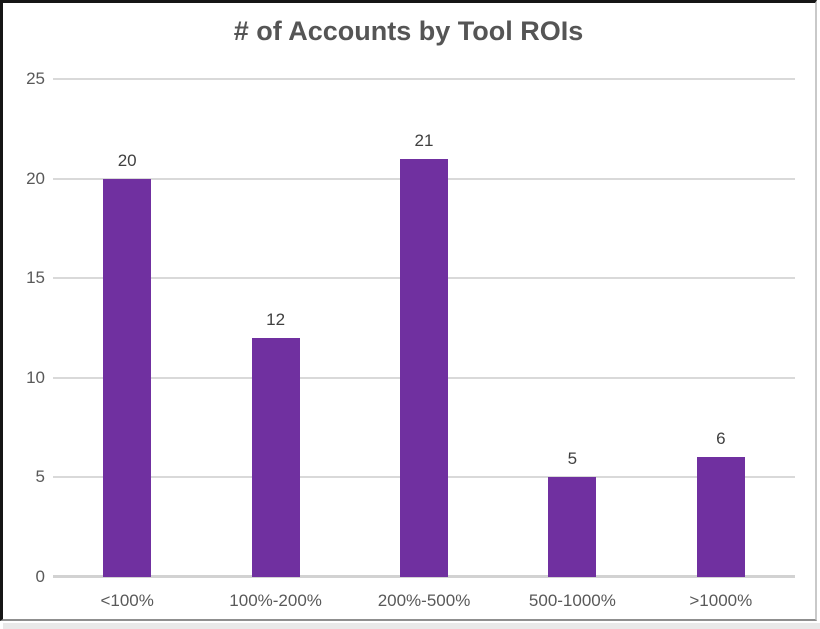  What do you see at coordinates (424, 79) in the screenshot?
I see `gridline` at bounding box center [424, 79].